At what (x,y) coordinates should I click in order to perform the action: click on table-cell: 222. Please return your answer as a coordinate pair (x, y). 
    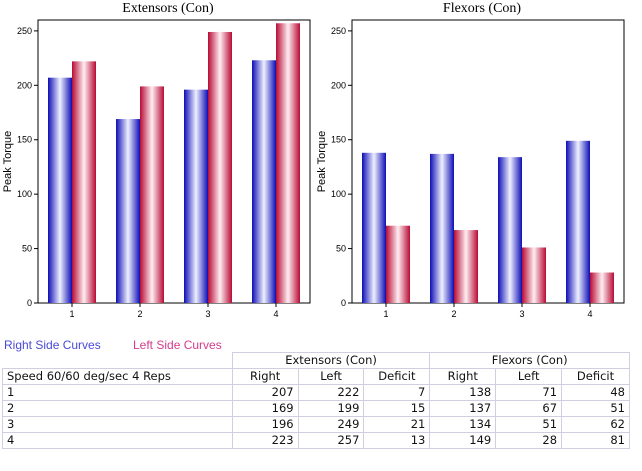
    Looking at the image, I should click on (331, 392).